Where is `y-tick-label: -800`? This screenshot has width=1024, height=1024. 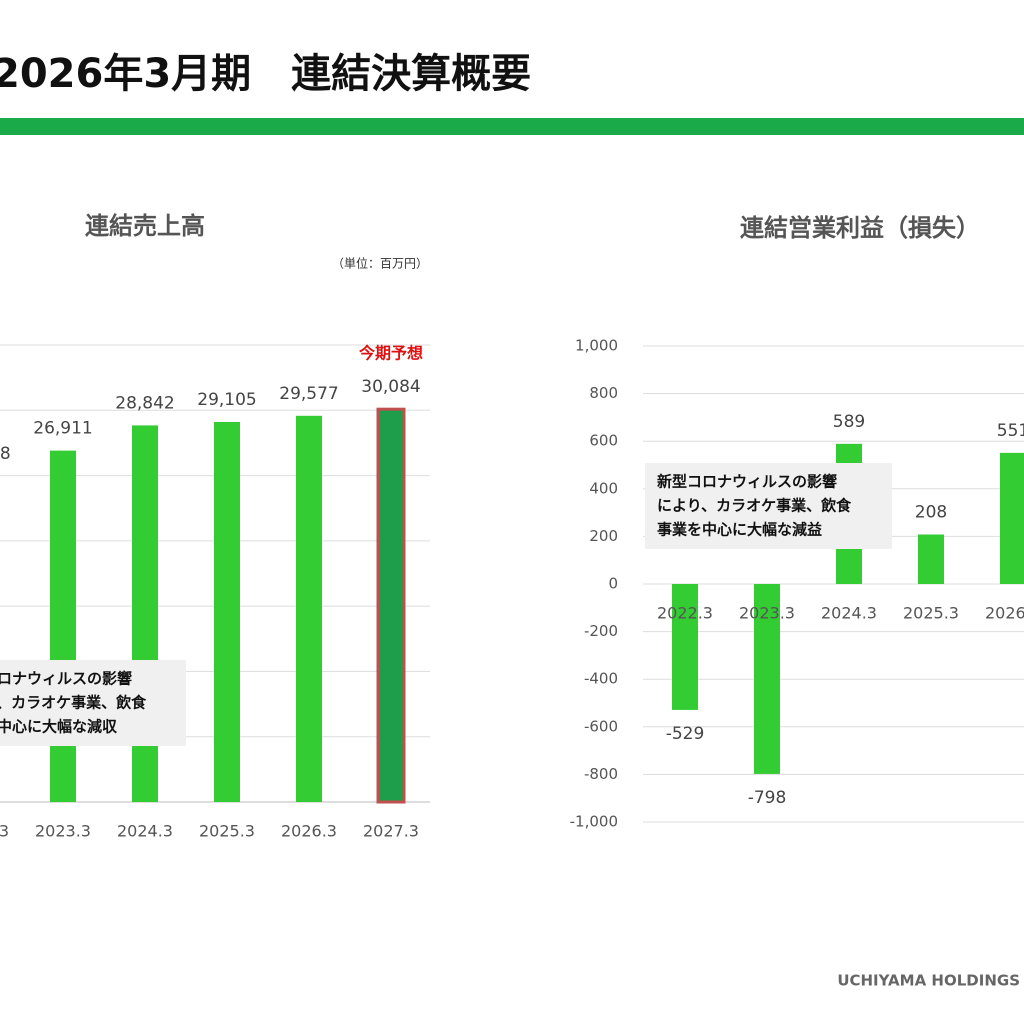
y-tick-label: -800 is located at coordinates (601, 774).